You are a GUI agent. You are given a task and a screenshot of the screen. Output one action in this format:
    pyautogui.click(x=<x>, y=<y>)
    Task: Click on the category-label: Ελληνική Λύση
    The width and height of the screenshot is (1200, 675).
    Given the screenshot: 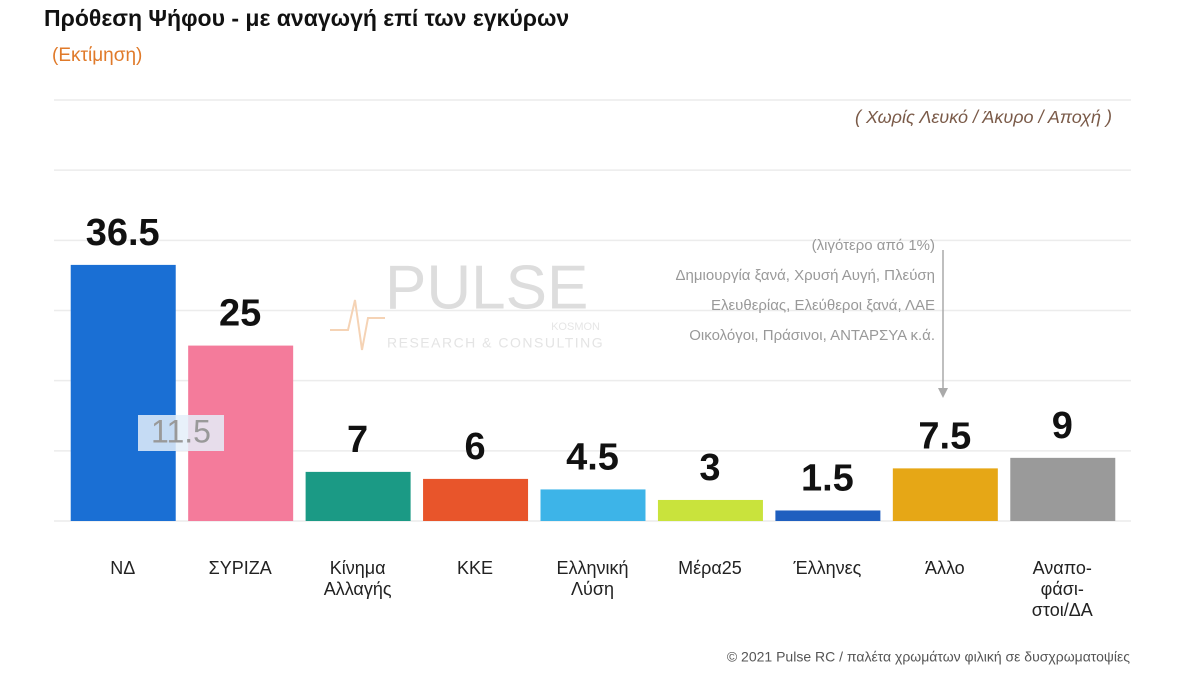 What is the action you would take?
    pyautogui.click(x=592, y=578)
    